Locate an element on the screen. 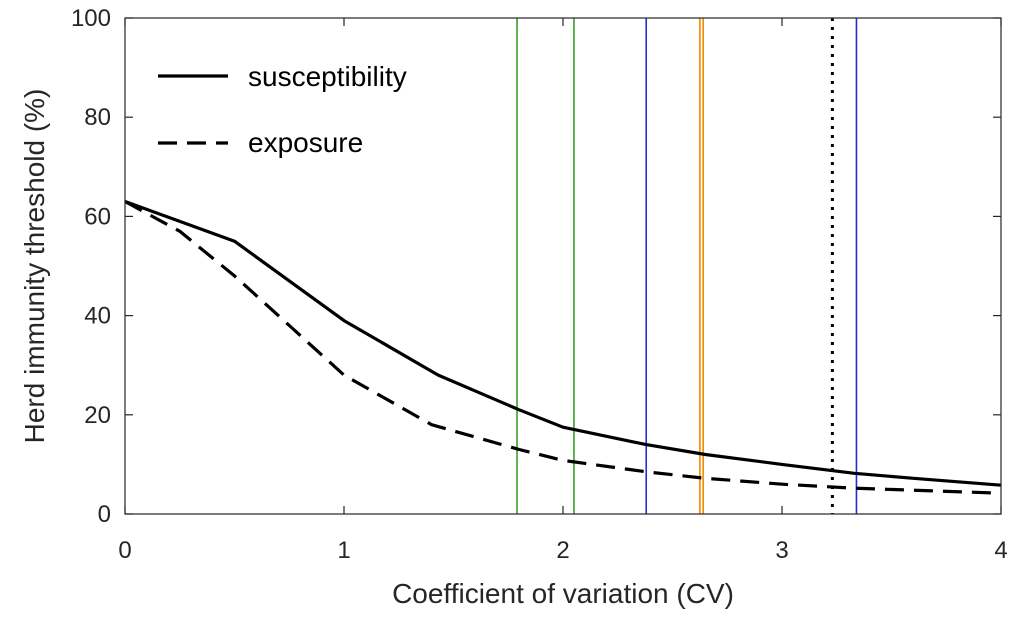 This screenshot has width=1024, height=631. y-tick-label-40: 40 is located at coordinates (97, 316).